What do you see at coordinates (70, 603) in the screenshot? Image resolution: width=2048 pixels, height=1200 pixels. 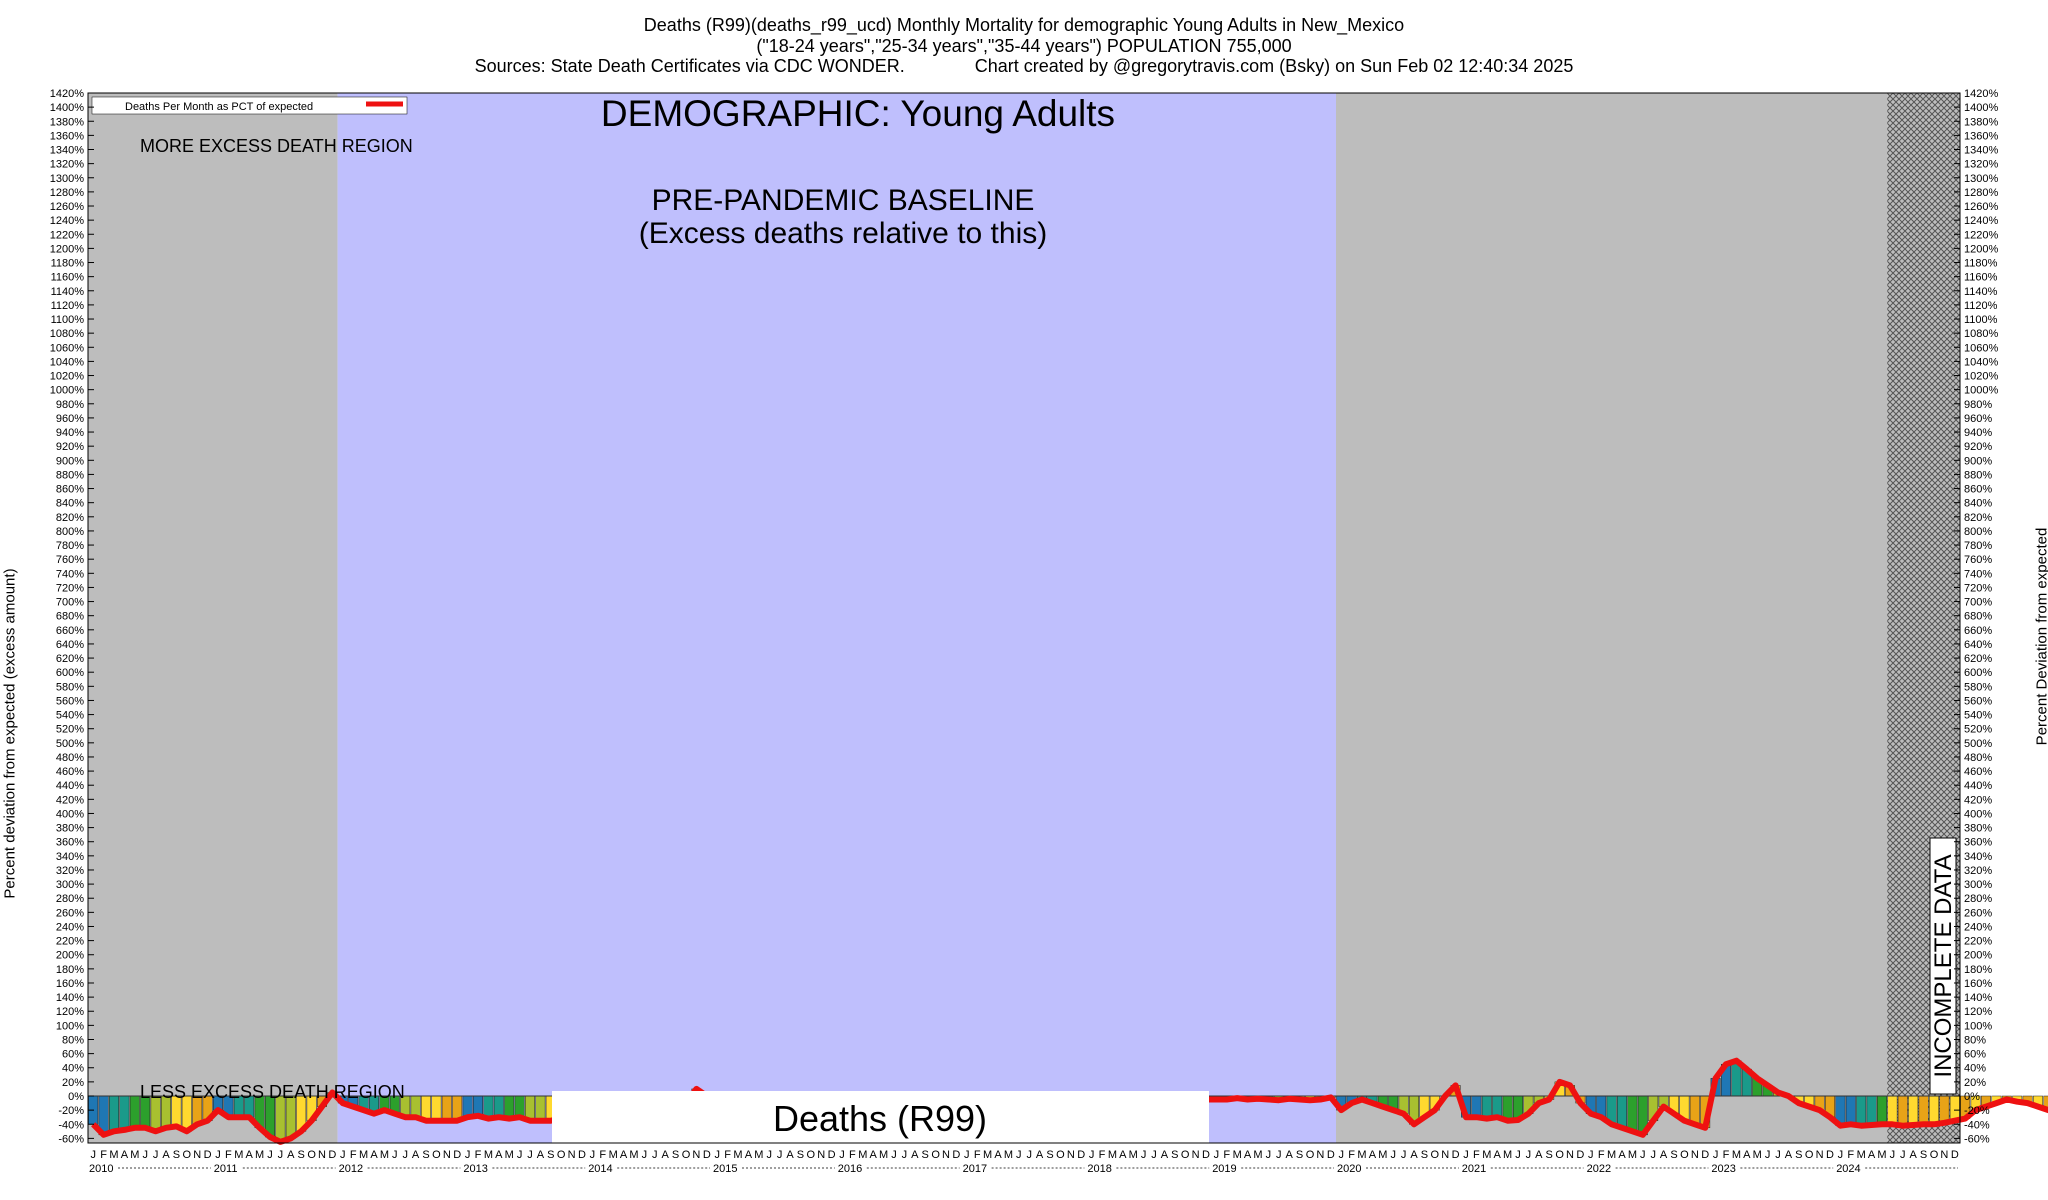 I see `y-tick-label-left: 700%` at bounding box center [70, 603].